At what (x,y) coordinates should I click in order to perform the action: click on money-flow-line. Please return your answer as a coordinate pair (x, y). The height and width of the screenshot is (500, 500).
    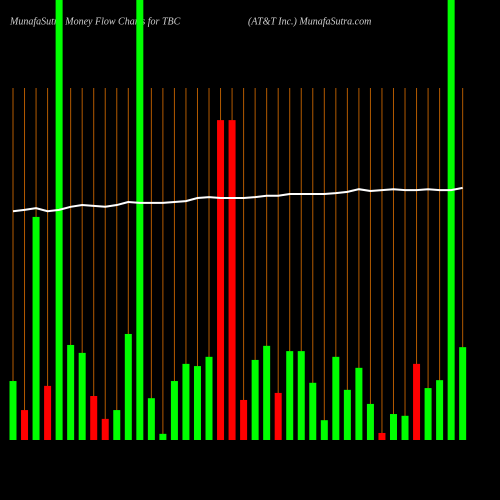
    Looking at the image, I should click on (237, 199).